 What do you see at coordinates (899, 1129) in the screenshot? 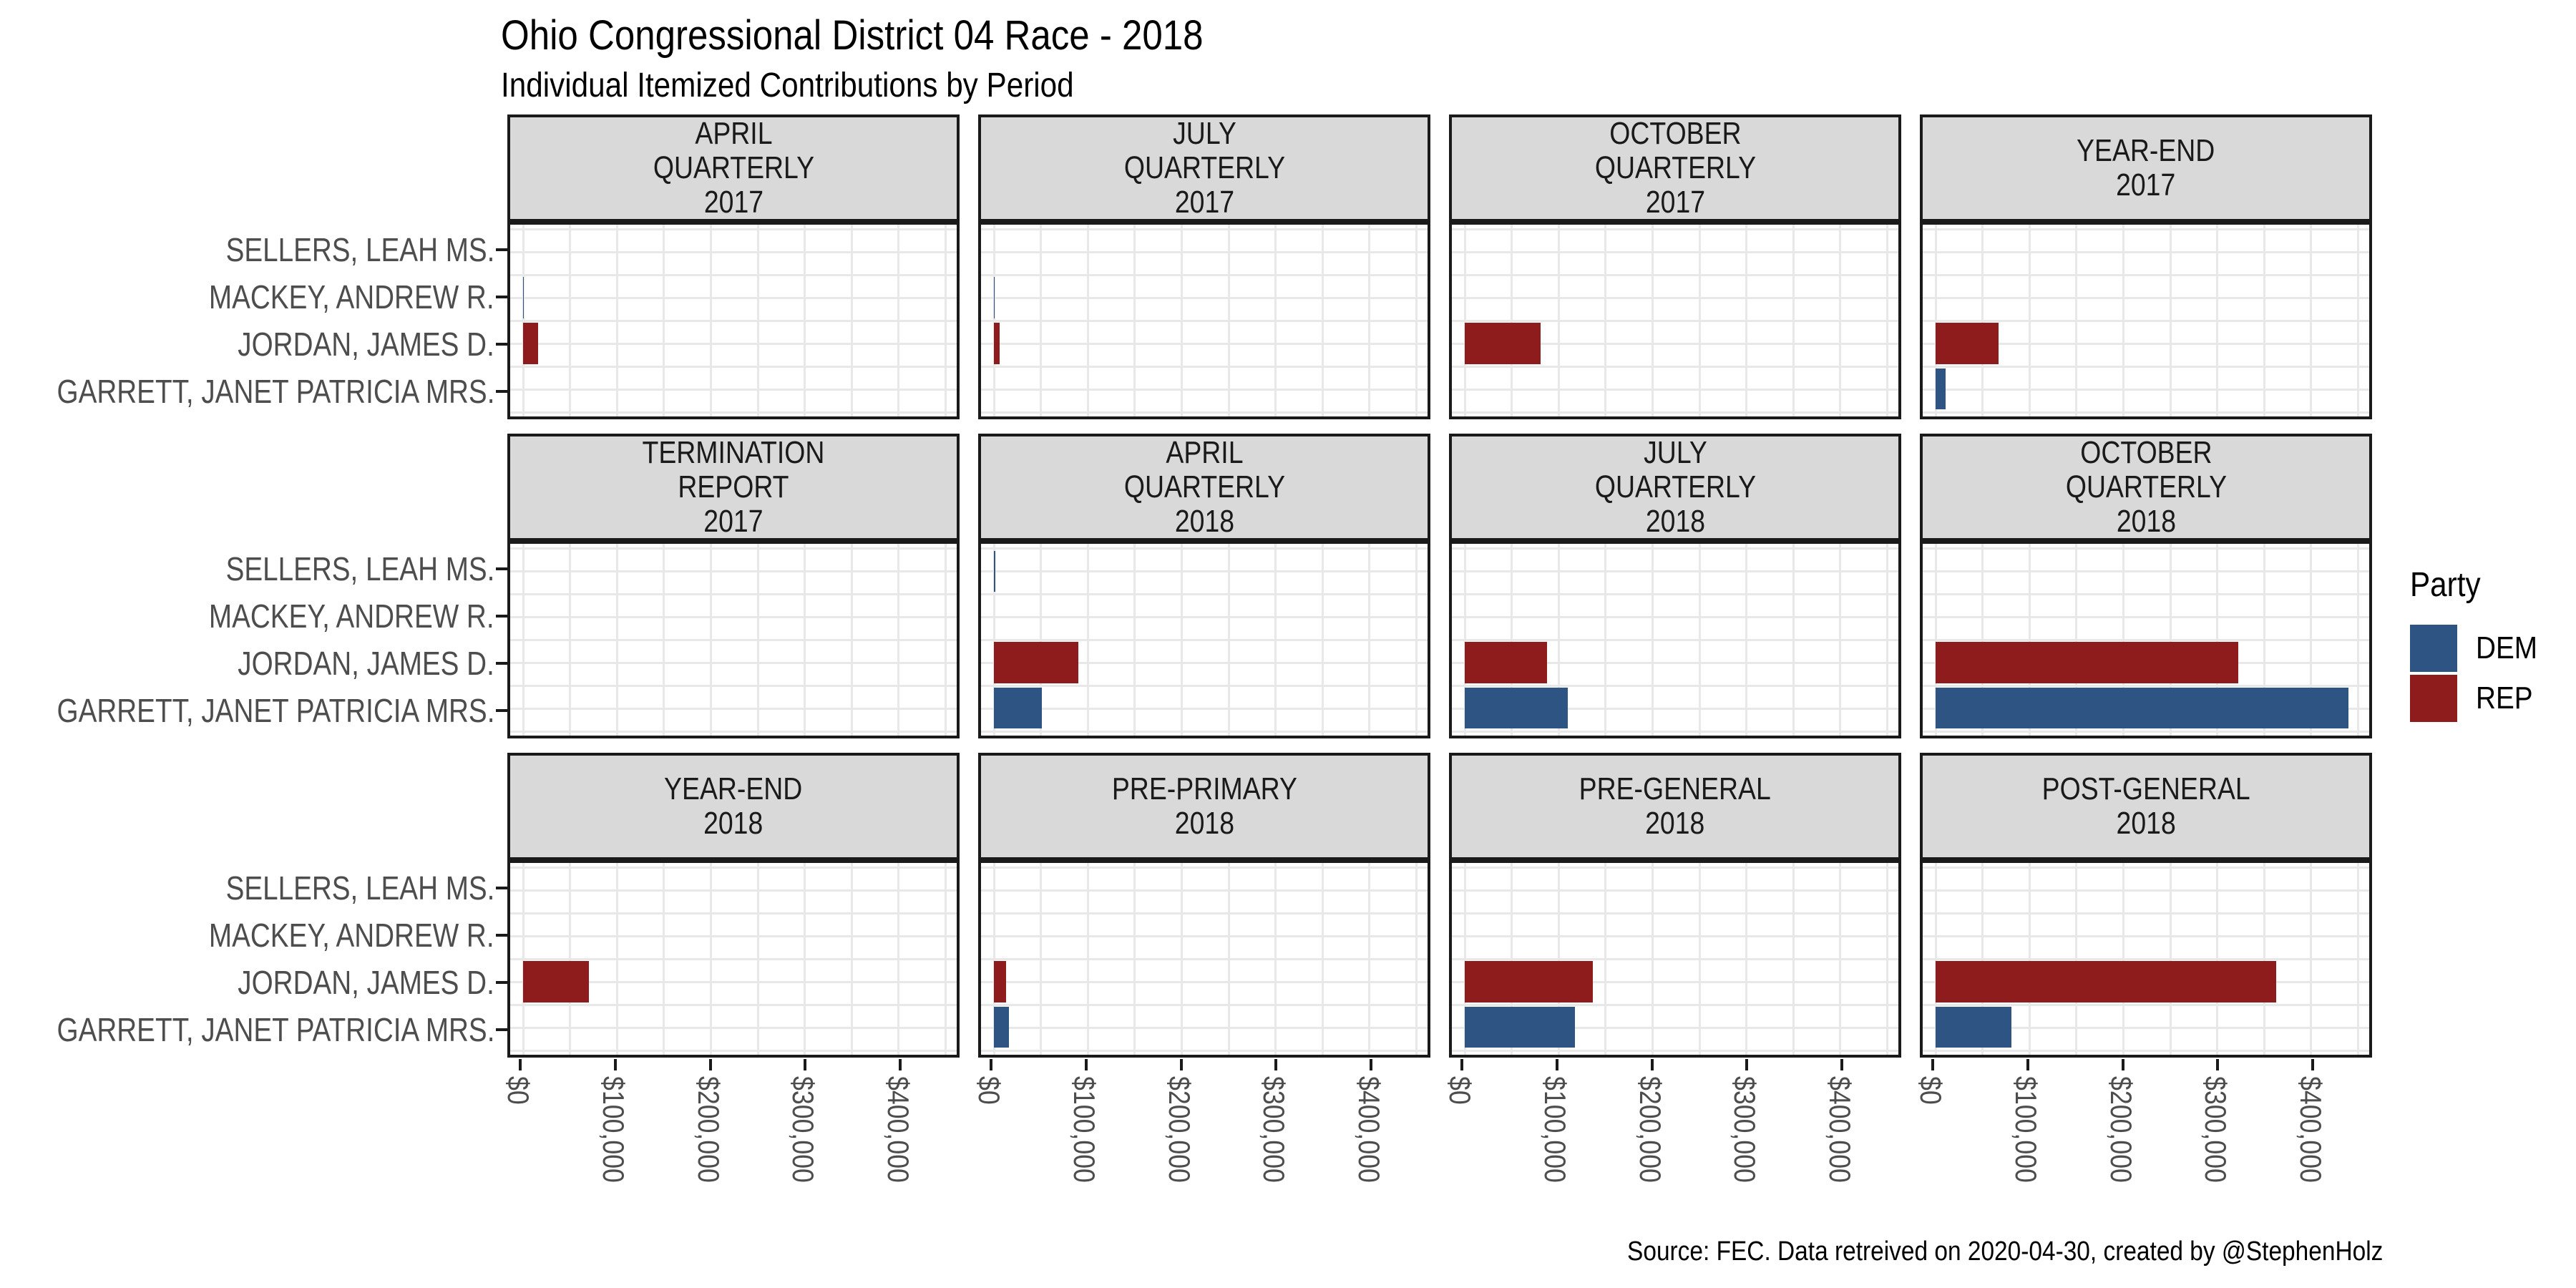
I see `x-axis-label: $400,000` at bounding box center [899, 1129].